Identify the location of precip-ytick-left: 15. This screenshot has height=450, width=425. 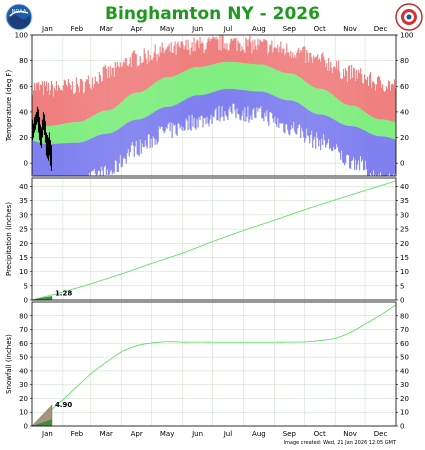
(23, 258).